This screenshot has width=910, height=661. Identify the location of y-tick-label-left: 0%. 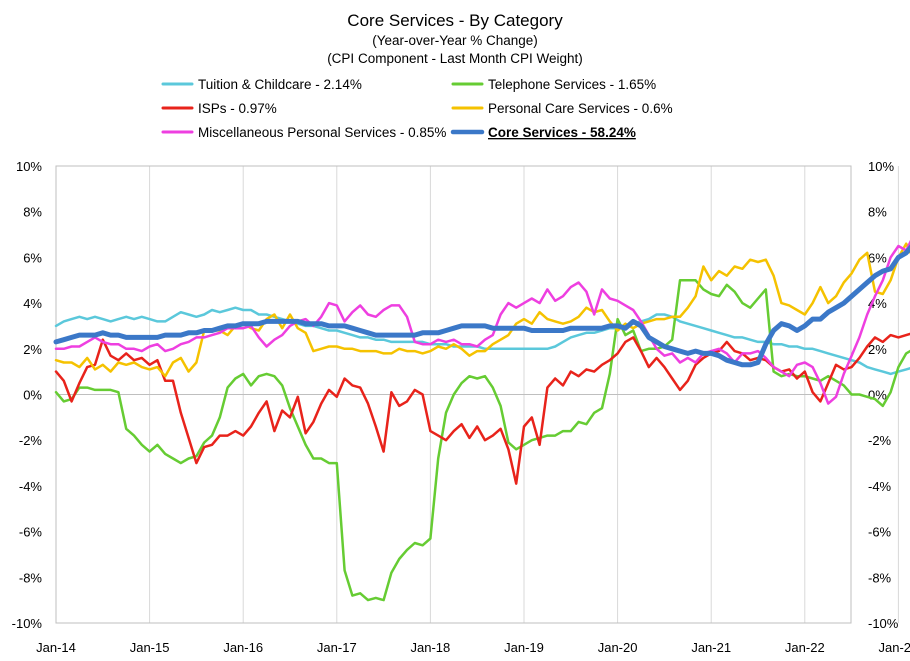
(32, 395).